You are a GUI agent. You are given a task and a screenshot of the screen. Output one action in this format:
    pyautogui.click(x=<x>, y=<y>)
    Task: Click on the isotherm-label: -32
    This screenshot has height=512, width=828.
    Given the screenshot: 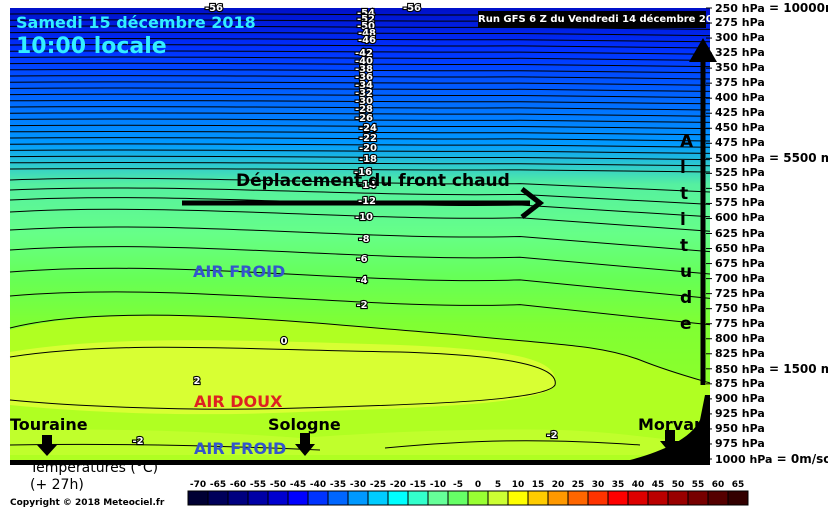 What is the action you would take?
    pyautogui.click(x=364, y=93)
    